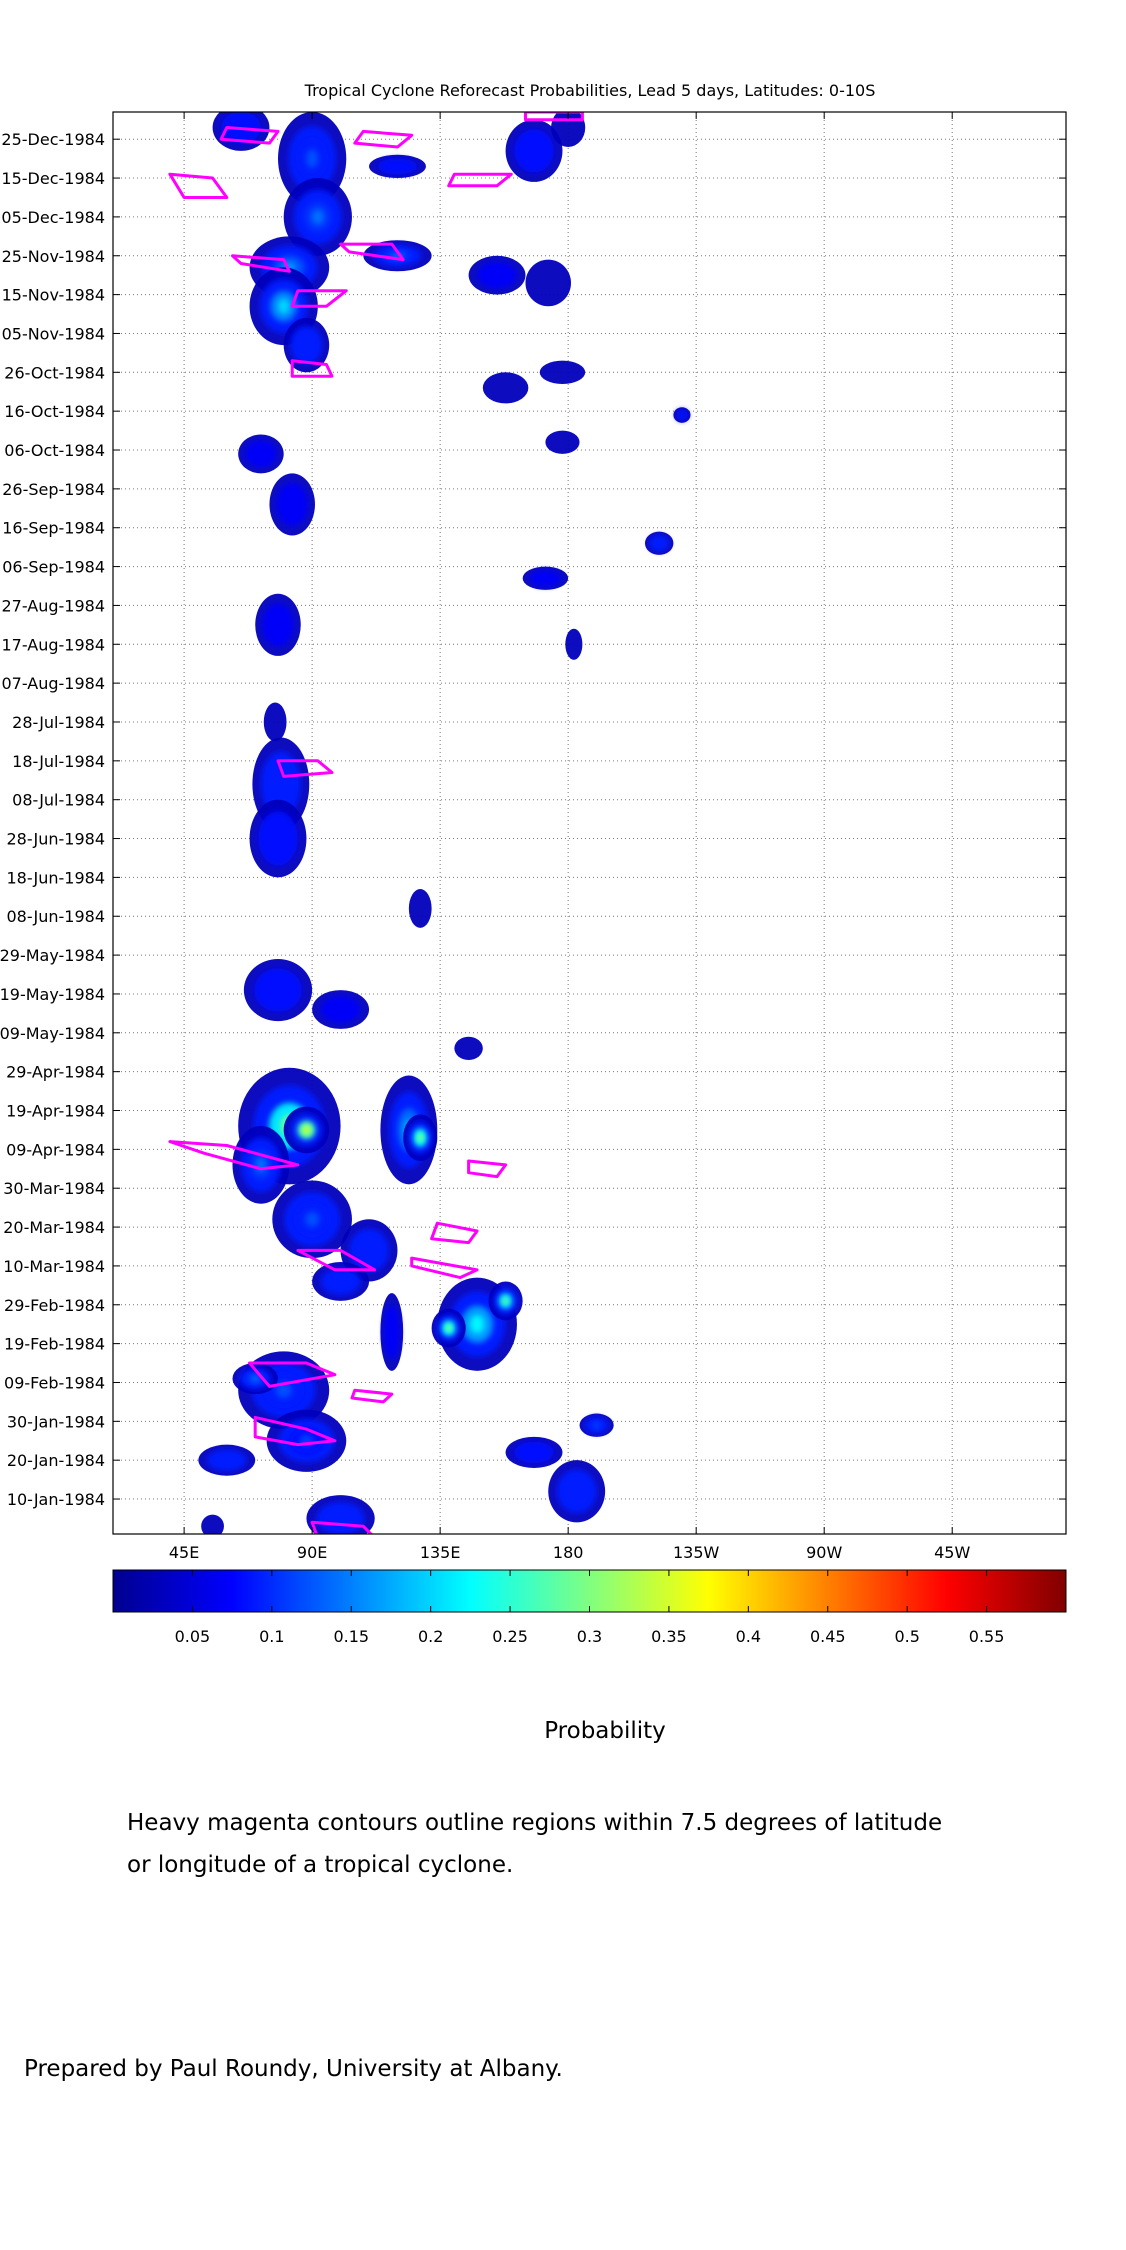 The height and width of the screenshot is (2250, 1126). I want to click on y-tick-label: 29-Feb-1984, so click(54, 1305).